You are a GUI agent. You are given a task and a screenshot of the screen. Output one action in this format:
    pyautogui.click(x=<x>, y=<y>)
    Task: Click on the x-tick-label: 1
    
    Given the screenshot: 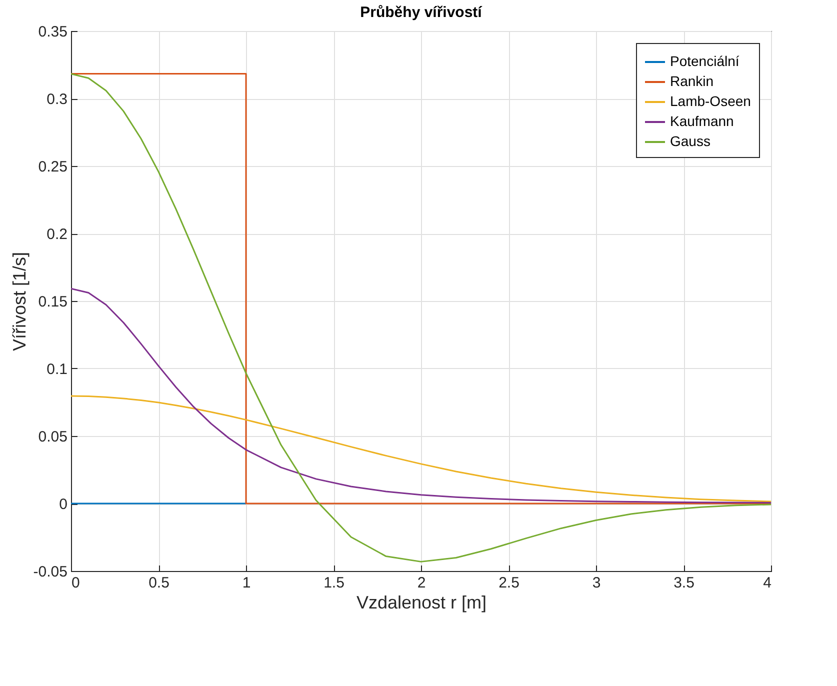 What is the action you would take?
    pyautogui.click(x=246, y=583)
    